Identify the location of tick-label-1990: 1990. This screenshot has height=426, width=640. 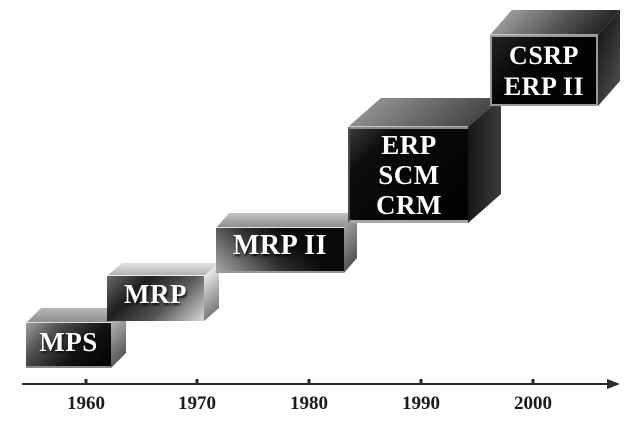
(421, 403).